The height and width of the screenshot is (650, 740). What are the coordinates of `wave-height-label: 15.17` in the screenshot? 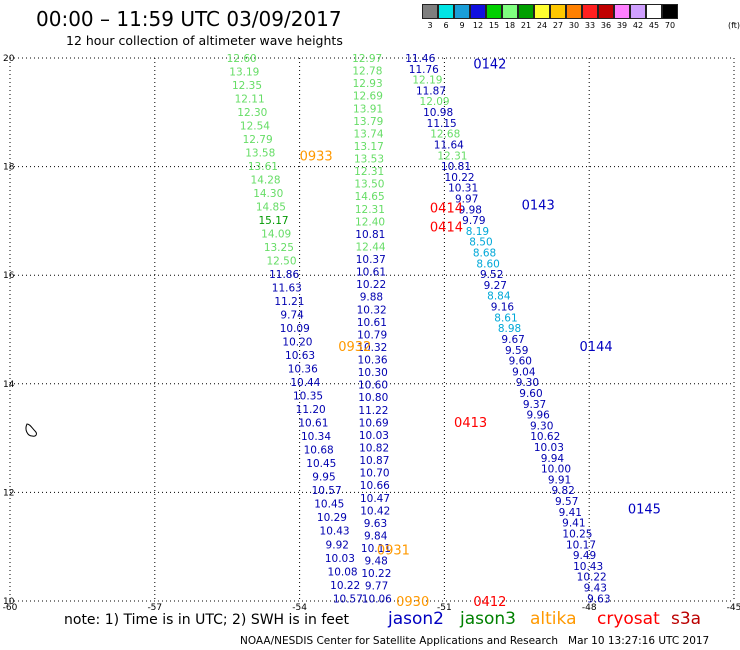 It's located at (274, 221).